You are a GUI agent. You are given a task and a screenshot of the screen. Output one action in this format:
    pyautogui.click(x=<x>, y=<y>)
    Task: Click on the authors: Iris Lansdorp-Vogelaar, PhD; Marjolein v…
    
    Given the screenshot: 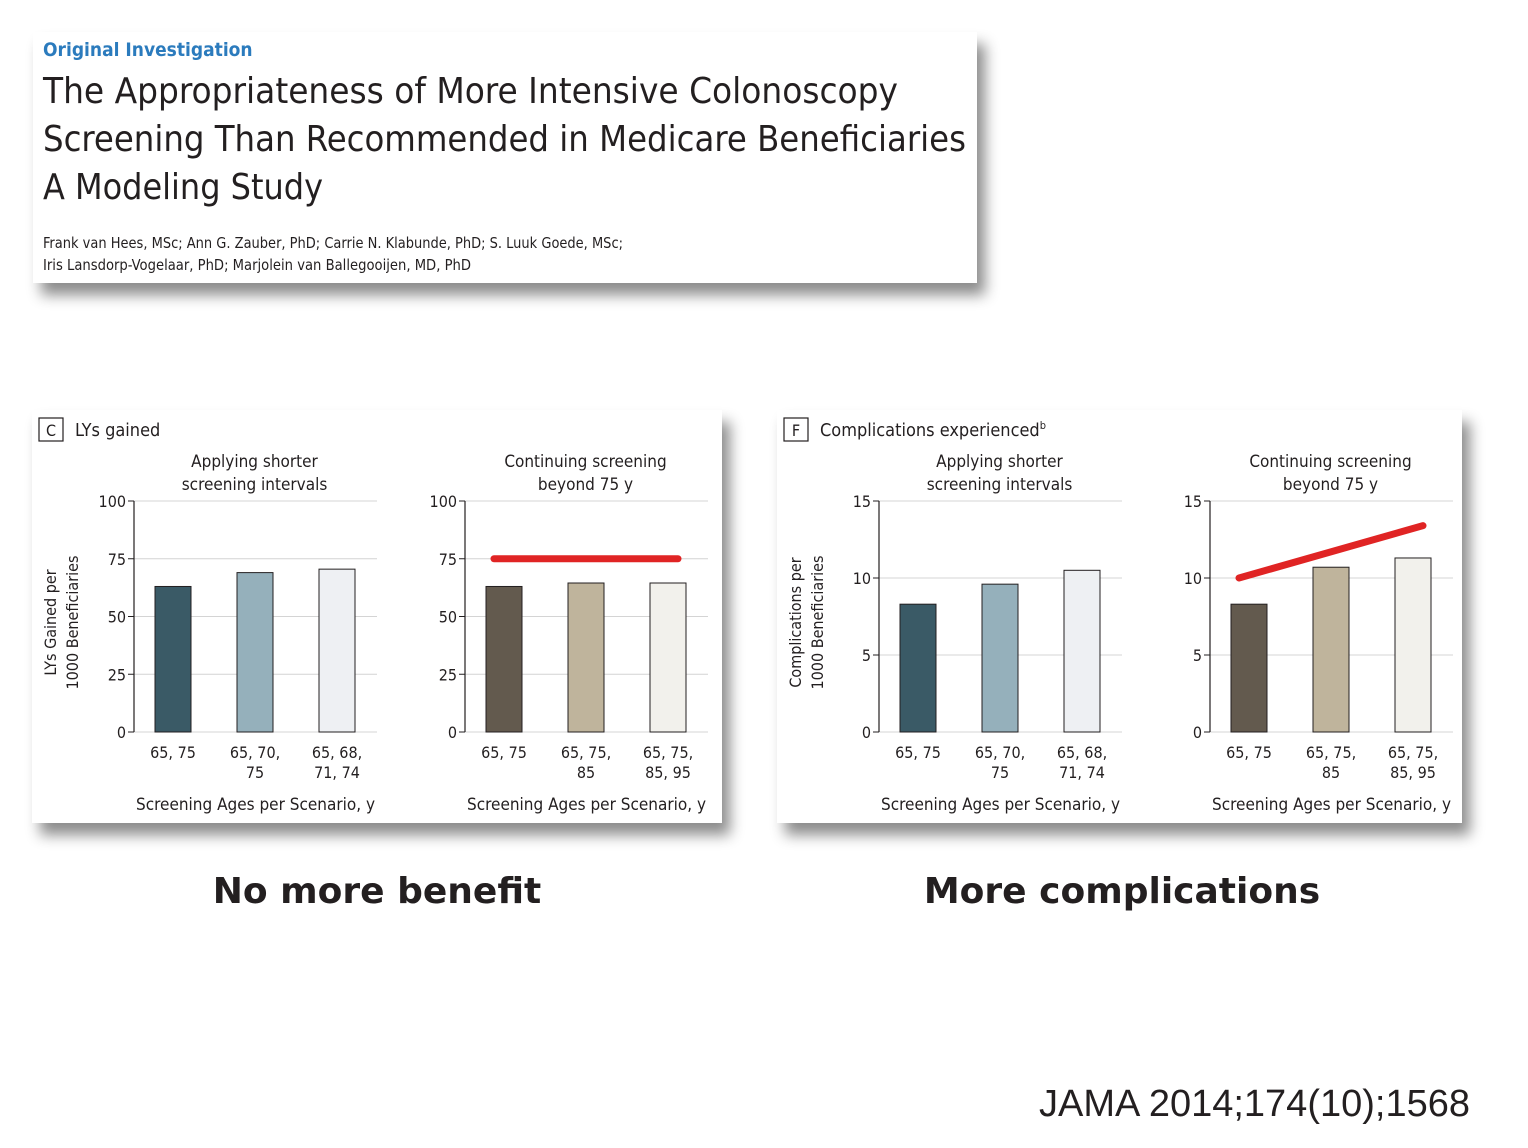 What is the action you would take?
    pyautogui.click(x=257, y=265)
    